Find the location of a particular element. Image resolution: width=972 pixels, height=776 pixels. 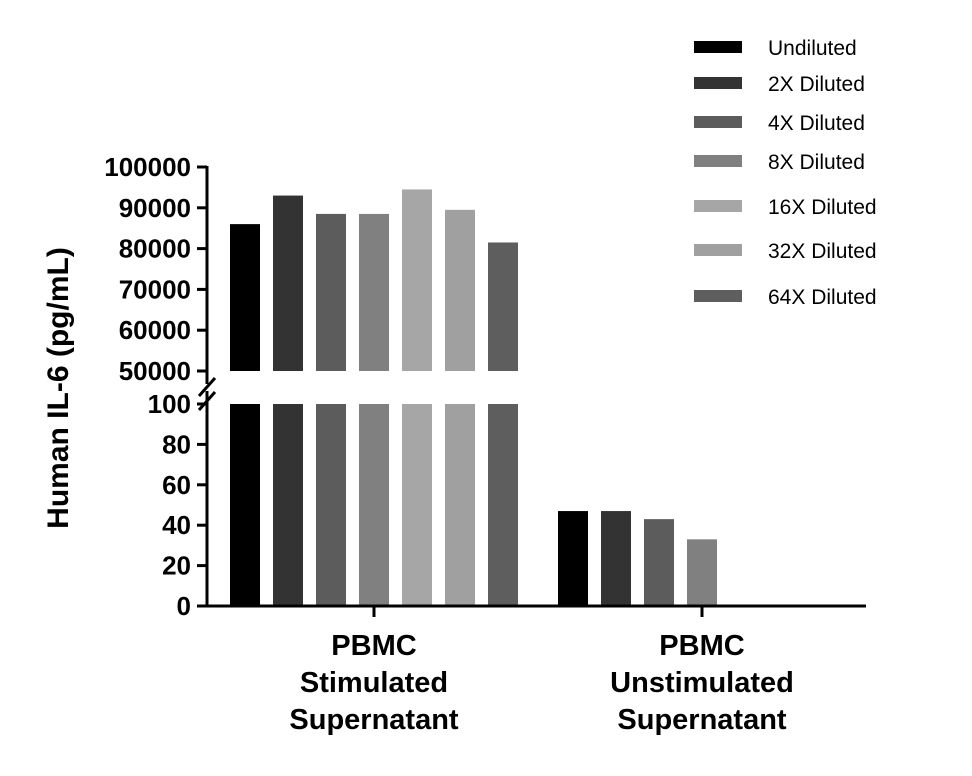

category-label-0-line-1: Stimulated is located at coordinates (374, 683).